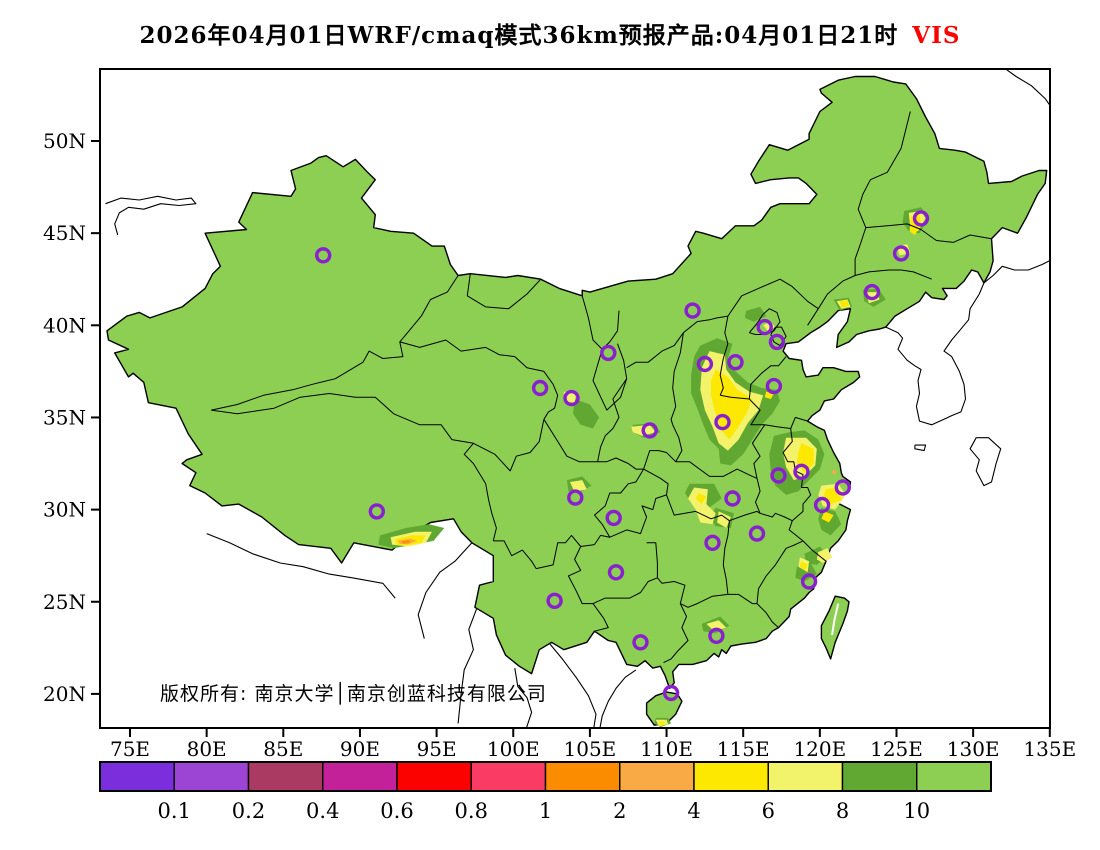  Describe the element at coordinates (705, 364) in the screenshot. I see `city-marker-taiyuan` at that location.